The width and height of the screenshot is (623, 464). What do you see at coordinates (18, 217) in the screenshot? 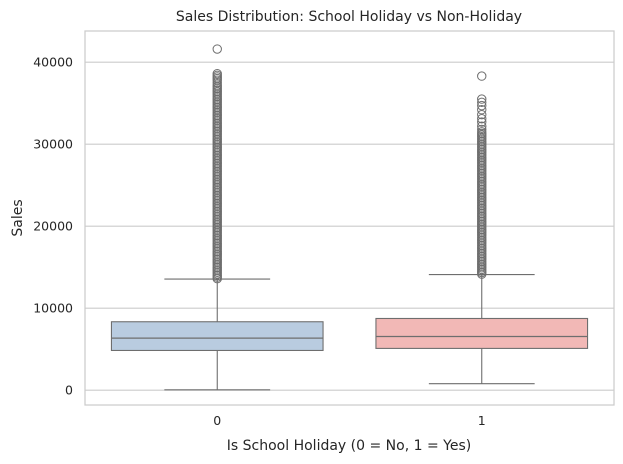
I see `y-axis-label: Sales` at bounding box center [18, 217].